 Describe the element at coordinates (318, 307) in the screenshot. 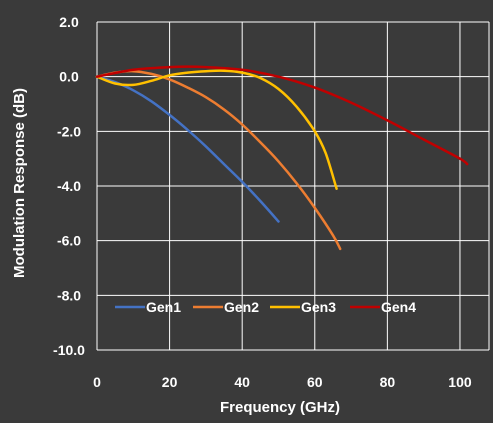

I see `legend-label-gen3: Gen3` at that location.